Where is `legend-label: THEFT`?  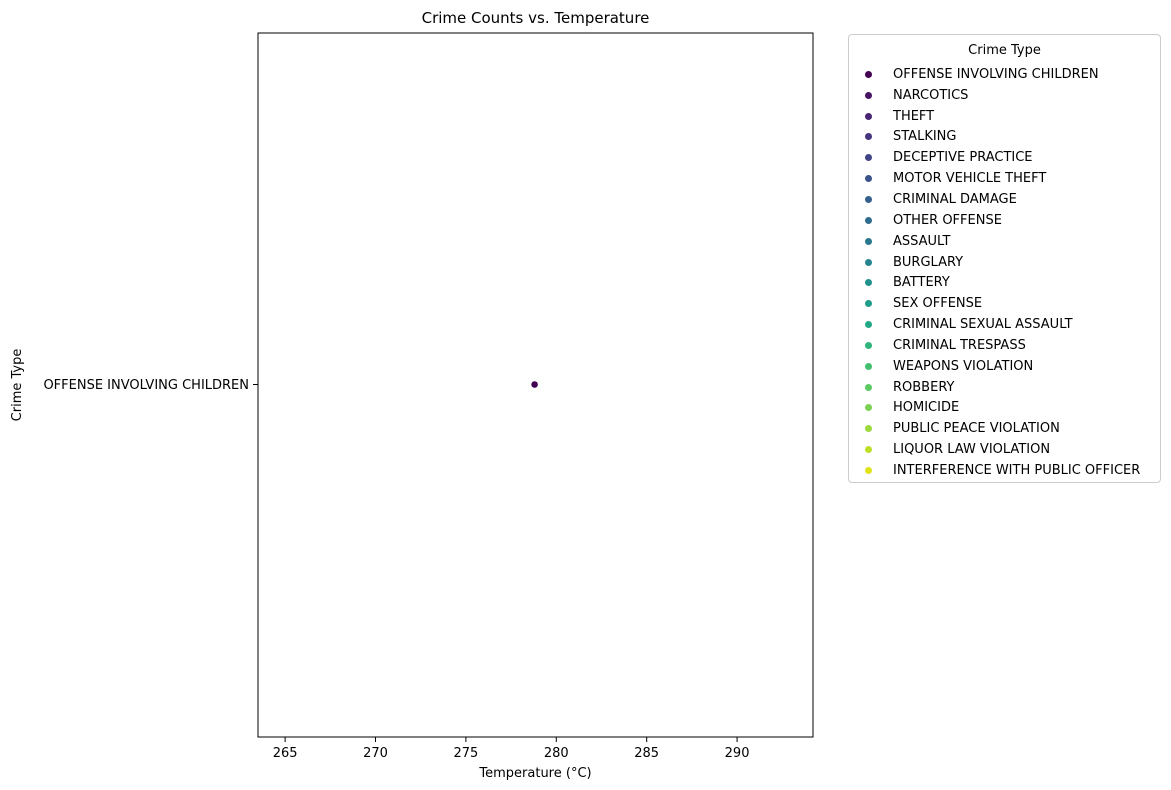 legend-label: THEFT is located at coordinates (914, 116).